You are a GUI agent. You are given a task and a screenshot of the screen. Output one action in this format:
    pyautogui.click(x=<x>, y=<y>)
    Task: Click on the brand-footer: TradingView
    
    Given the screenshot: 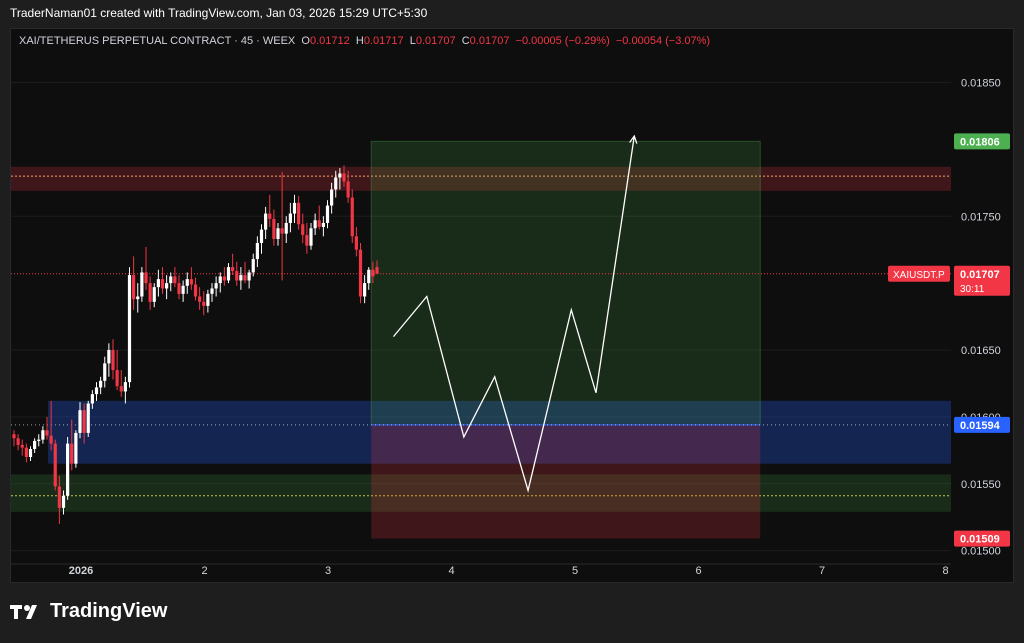 What is the action you would take?
    pyautogui.click(x=88, y=611)
    